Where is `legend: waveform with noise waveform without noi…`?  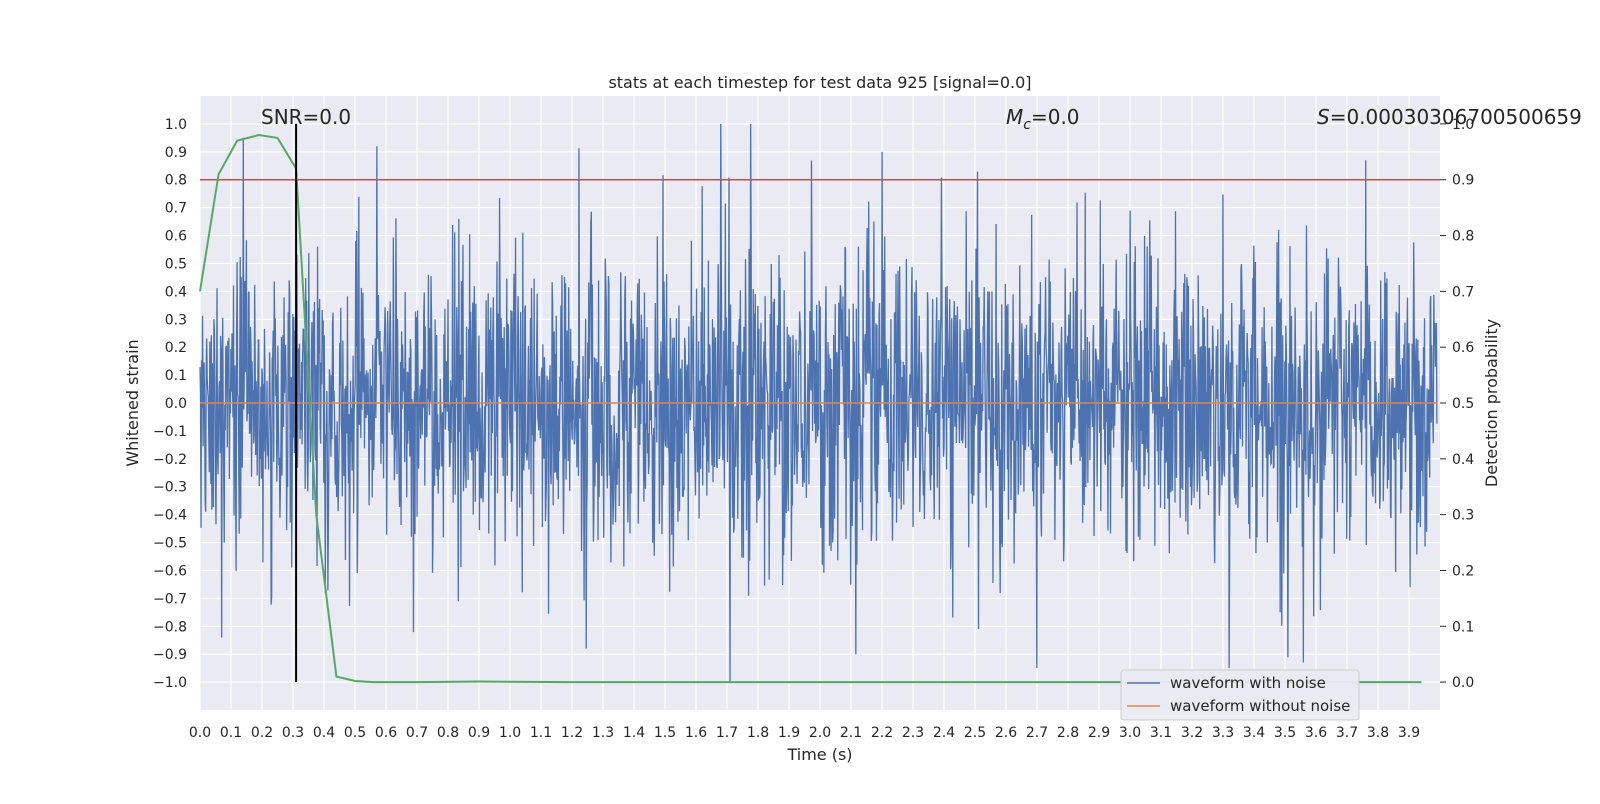 legend: waveform with noise waveform without noi… is located at coordinates (1240, 695).